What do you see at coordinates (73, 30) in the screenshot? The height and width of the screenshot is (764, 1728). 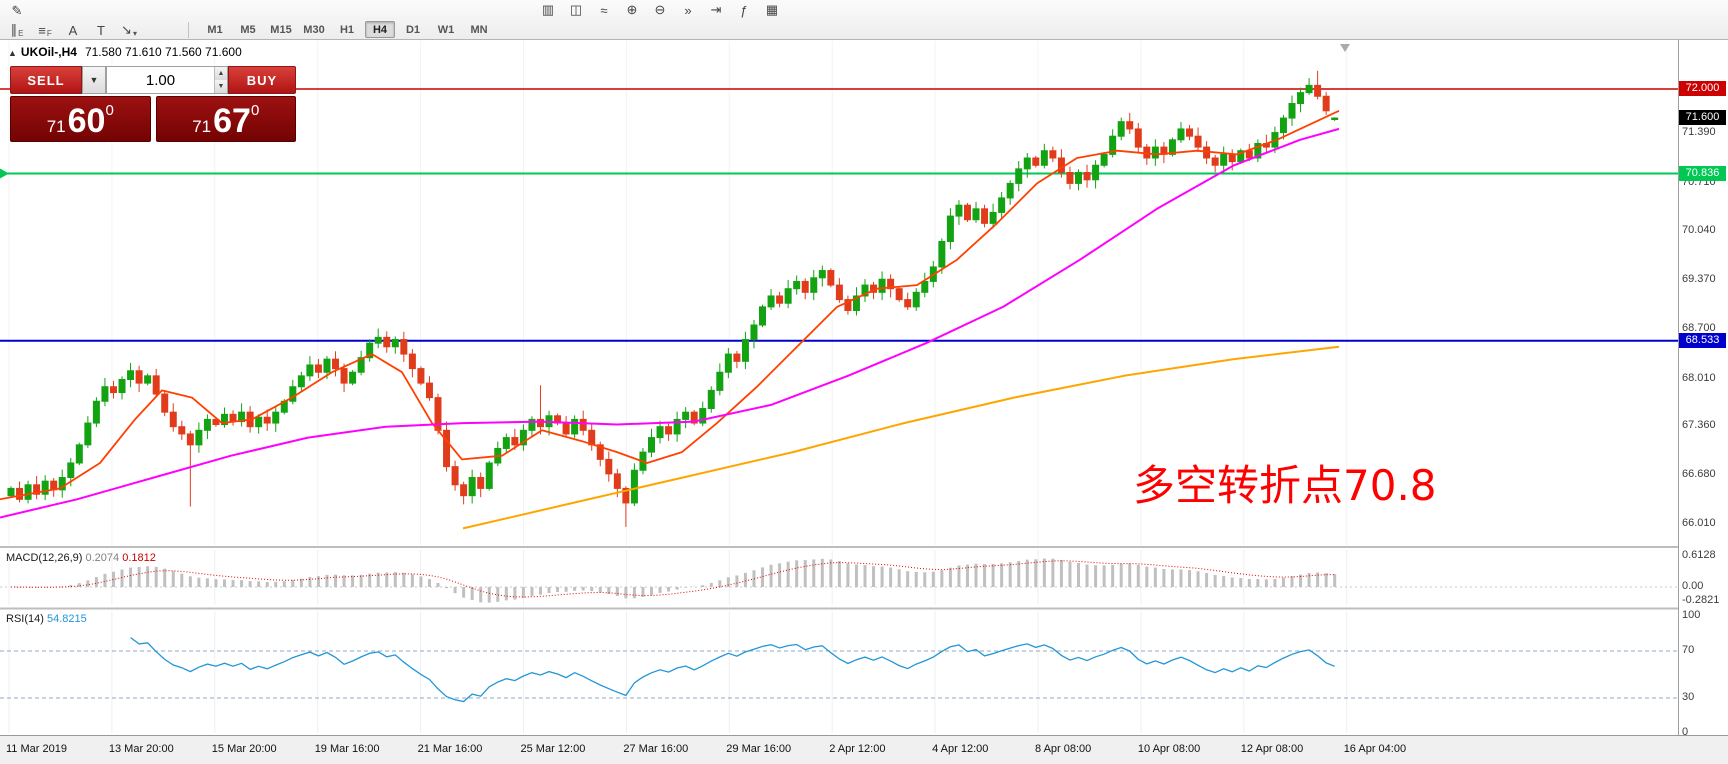 I see `text-icon: A` at bounding box center [73, 30].